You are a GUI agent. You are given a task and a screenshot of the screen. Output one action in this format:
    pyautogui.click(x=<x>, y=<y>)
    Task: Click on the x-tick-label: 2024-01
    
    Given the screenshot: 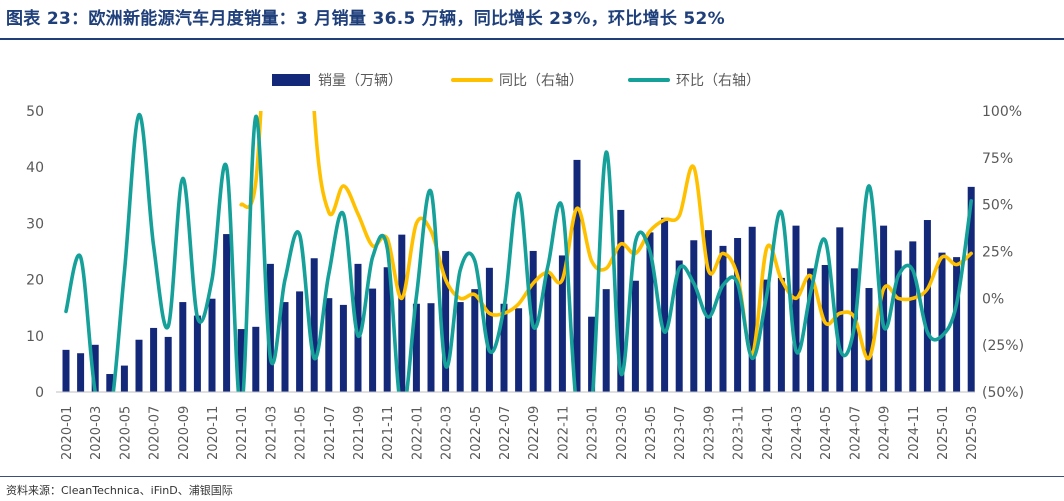 What is the action you would take?
    pyautogui.click(x=768, y=433)
    